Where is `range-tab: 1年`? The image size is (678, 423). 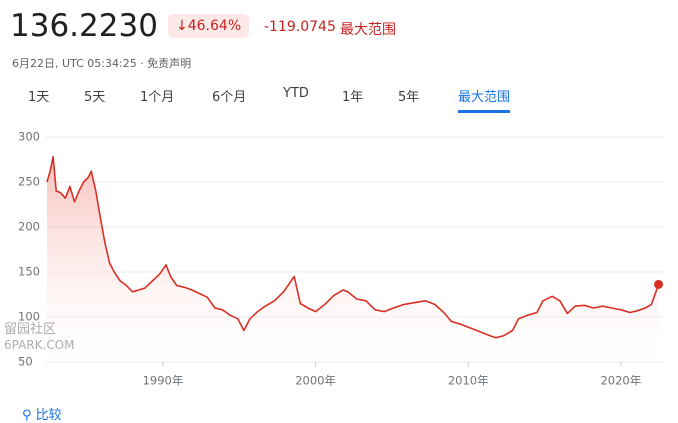
range-tab: 1年 is located at coordinates (353, 97).